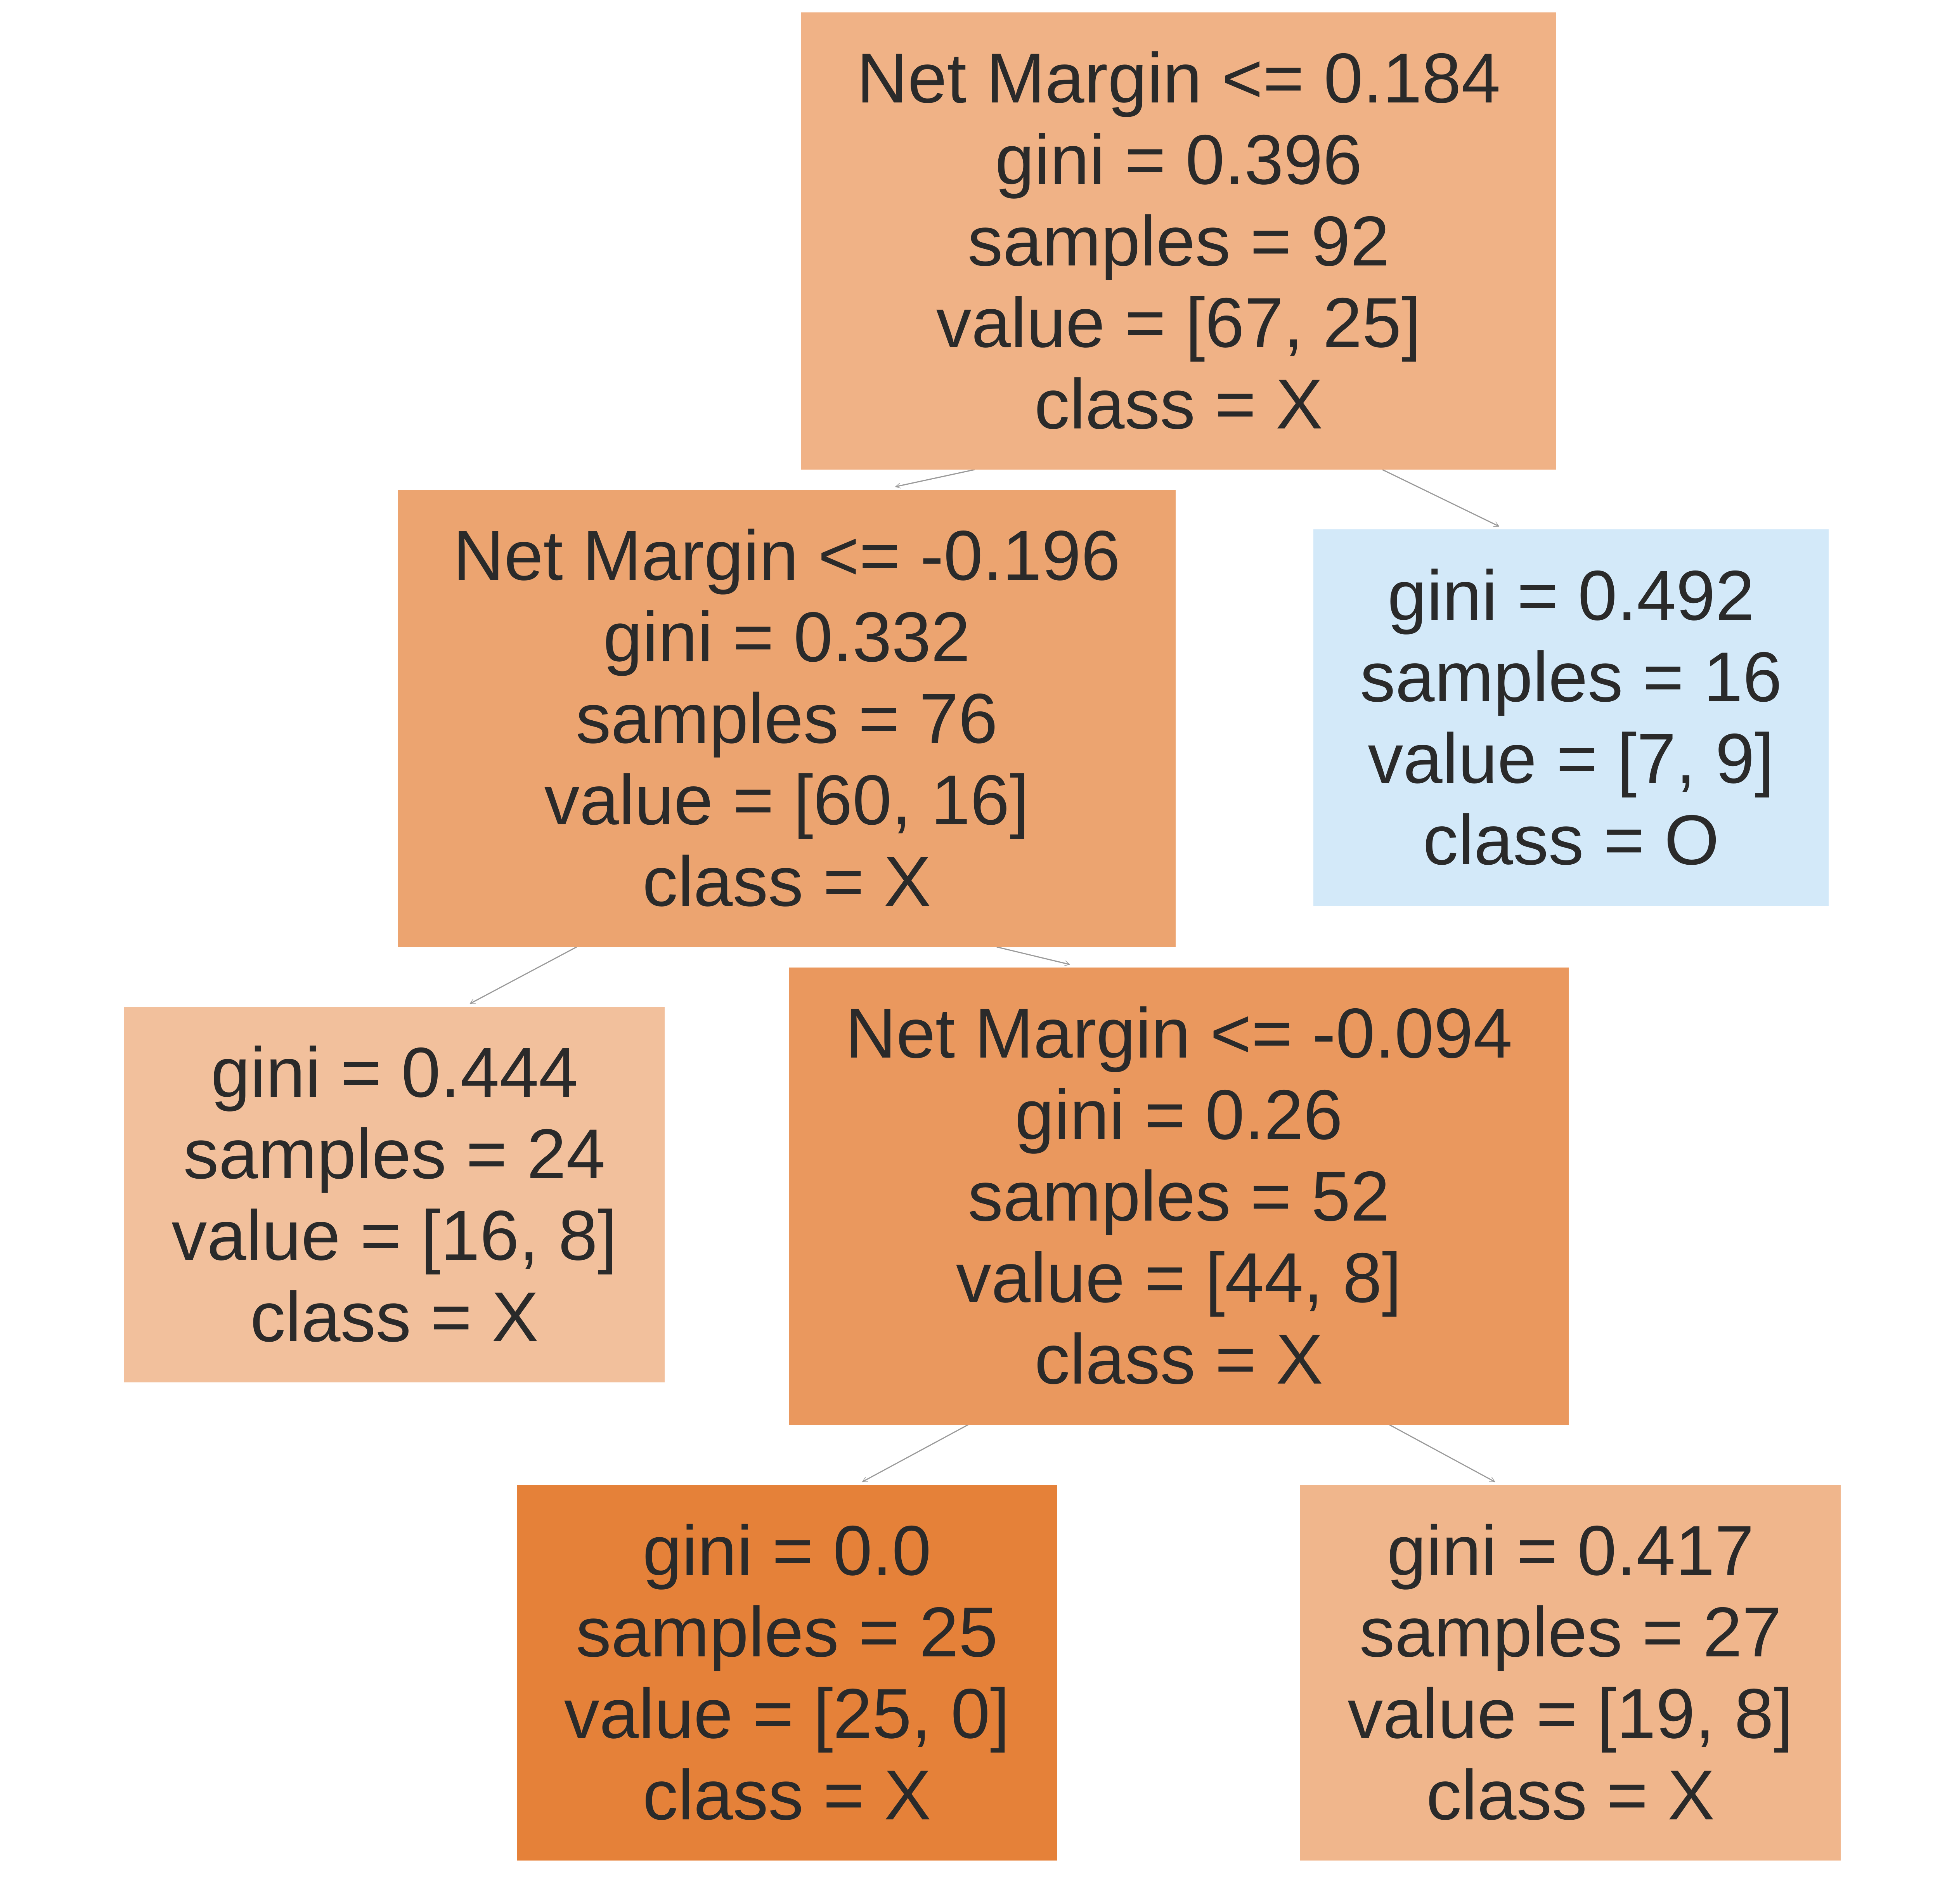 This screenshot has height=1904, width=1940. What do you see at coordinates (394, 1235) in the screenshot?
I see `node-value: value = [16, 8]` at bounding box center [394, 1235].